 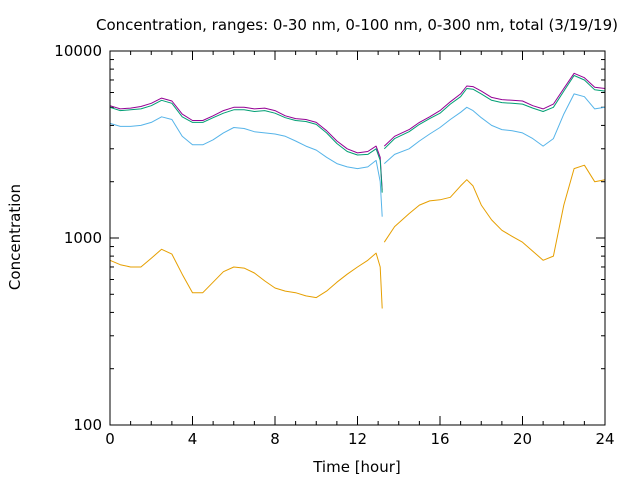 What do you see at coordinates (522, 439) in the screenshot?
I see `x-tick-label: 20` at bounding box center [522, 439].